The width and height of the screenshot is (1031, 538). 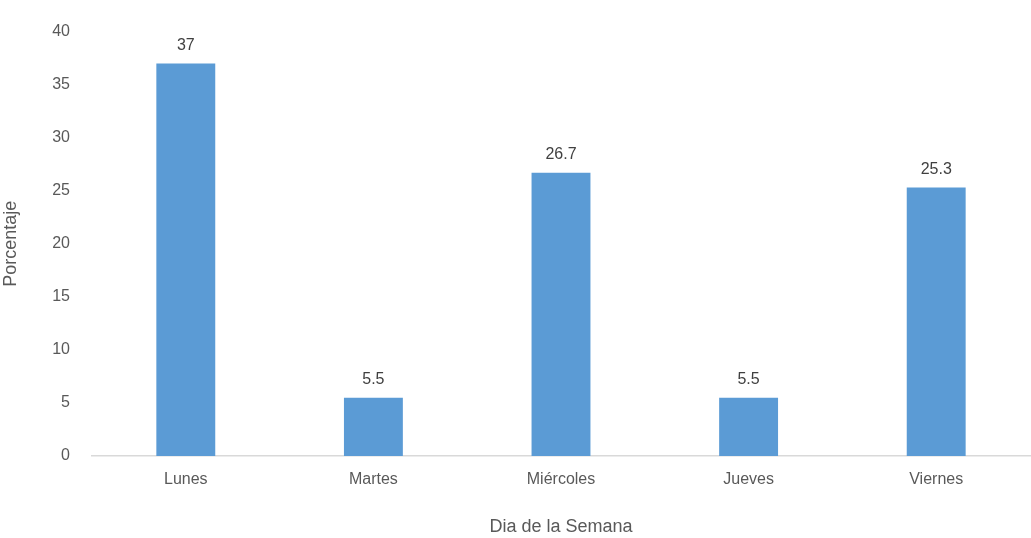 What do you see at coordinates (561, 154) in the screenshot?
I see `data-label: 26.7` at bounding box center [561, 154].